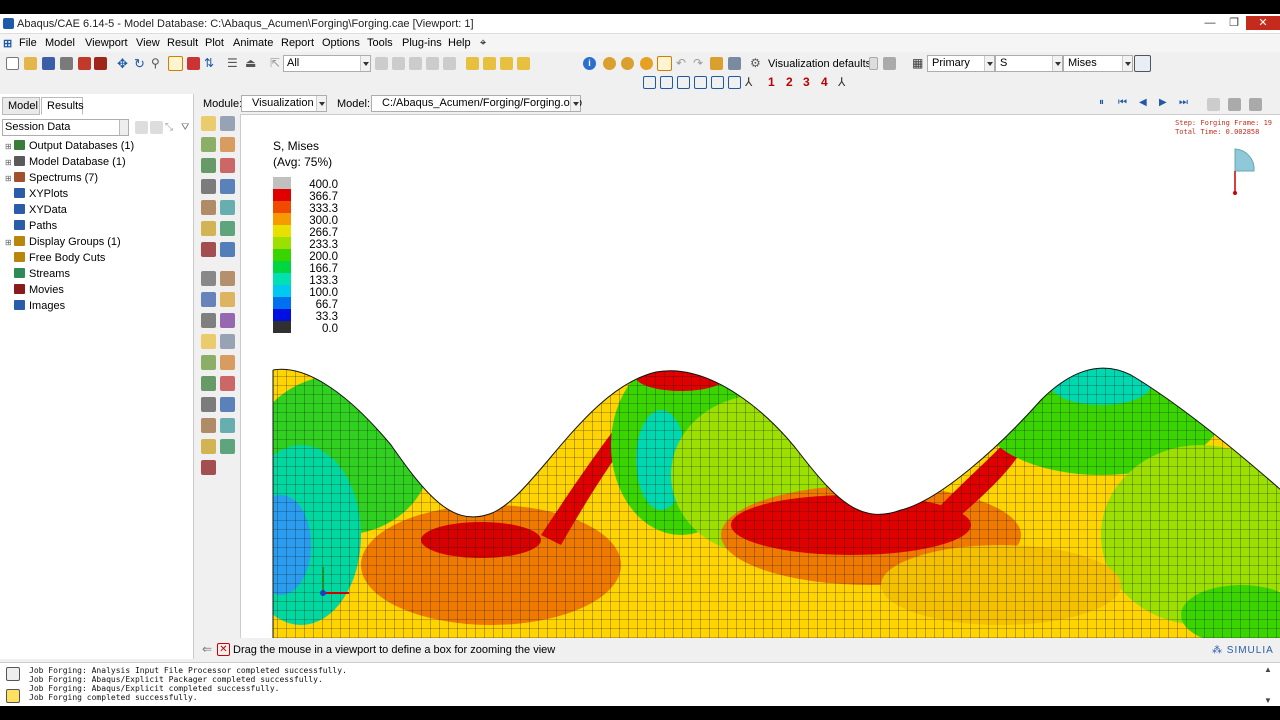 Image resolution: width=1280 pixels, height=720 pixels. What do you see at coordinates (589, 63) in the screenshot?
I see `info-icon: i` at bounding box center [589, 63].